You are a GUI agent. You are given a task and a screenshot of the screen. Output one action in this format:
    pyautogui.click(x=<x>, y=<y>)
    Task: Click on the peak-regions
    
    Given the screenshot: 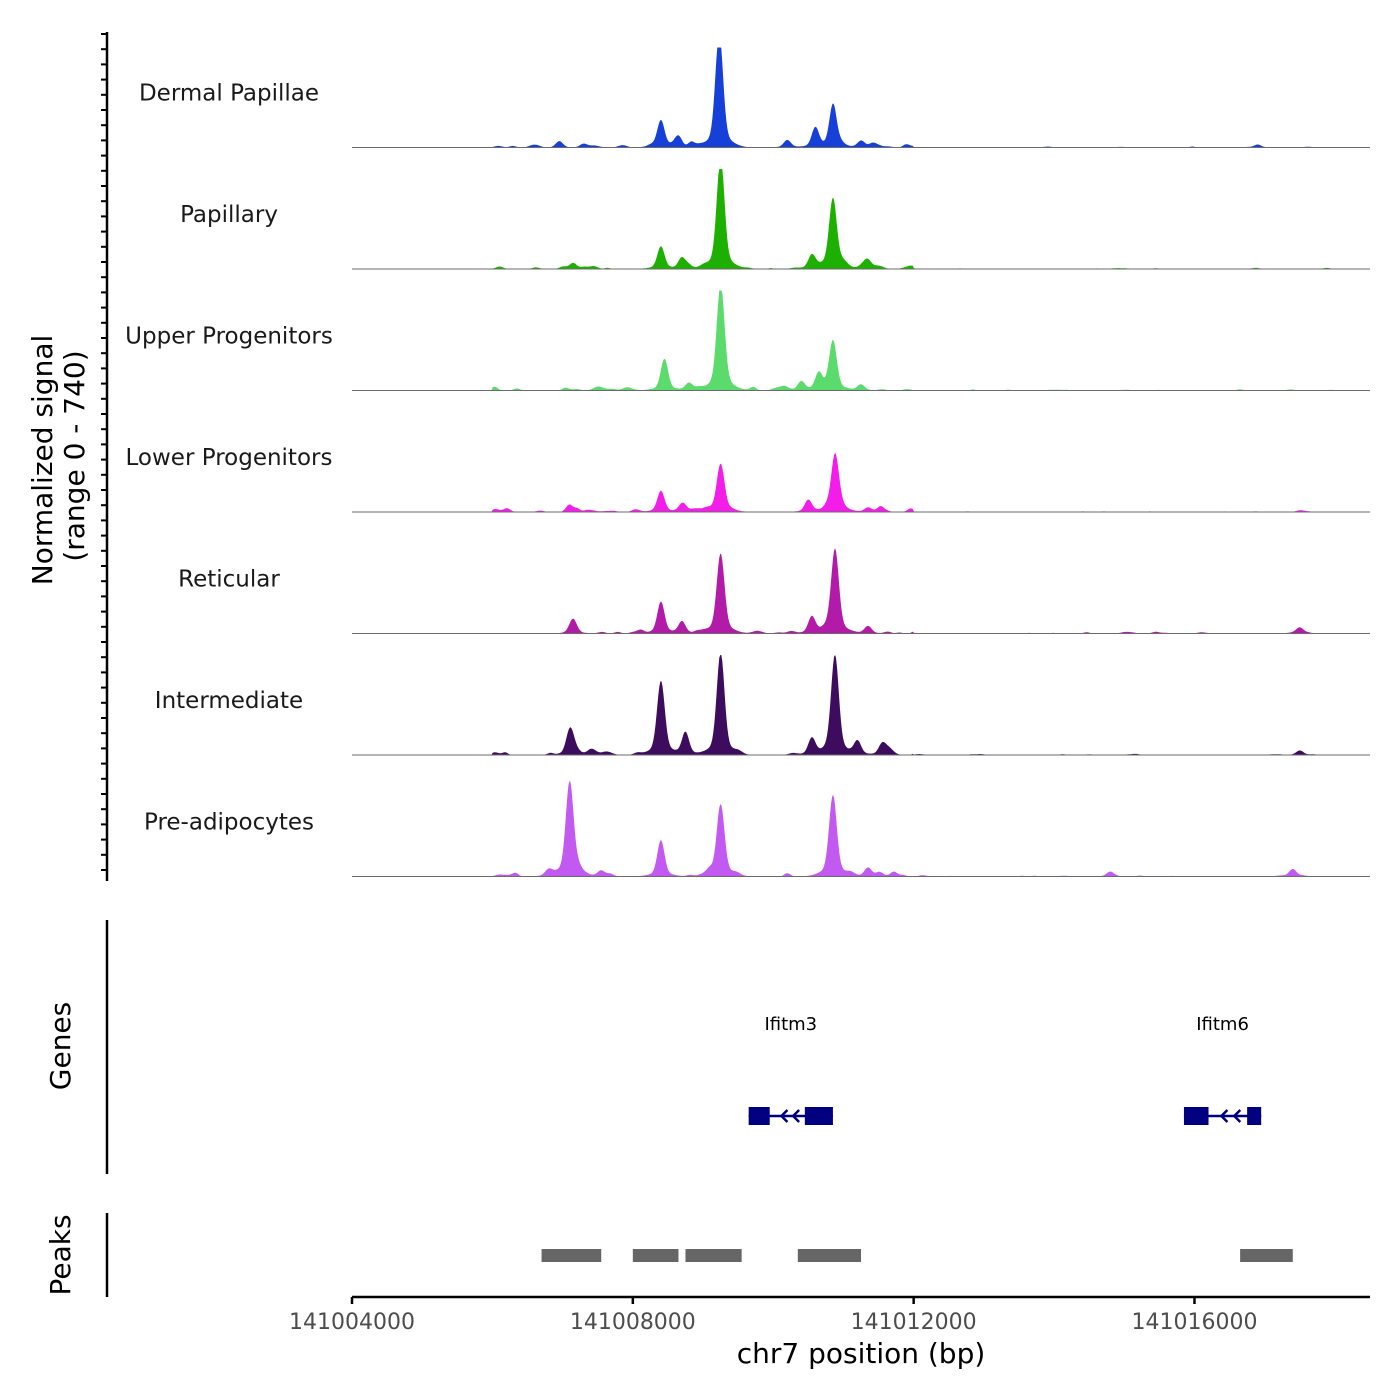 What is the action you would take?
    pyautogui.click(x=917, y=1255)
    